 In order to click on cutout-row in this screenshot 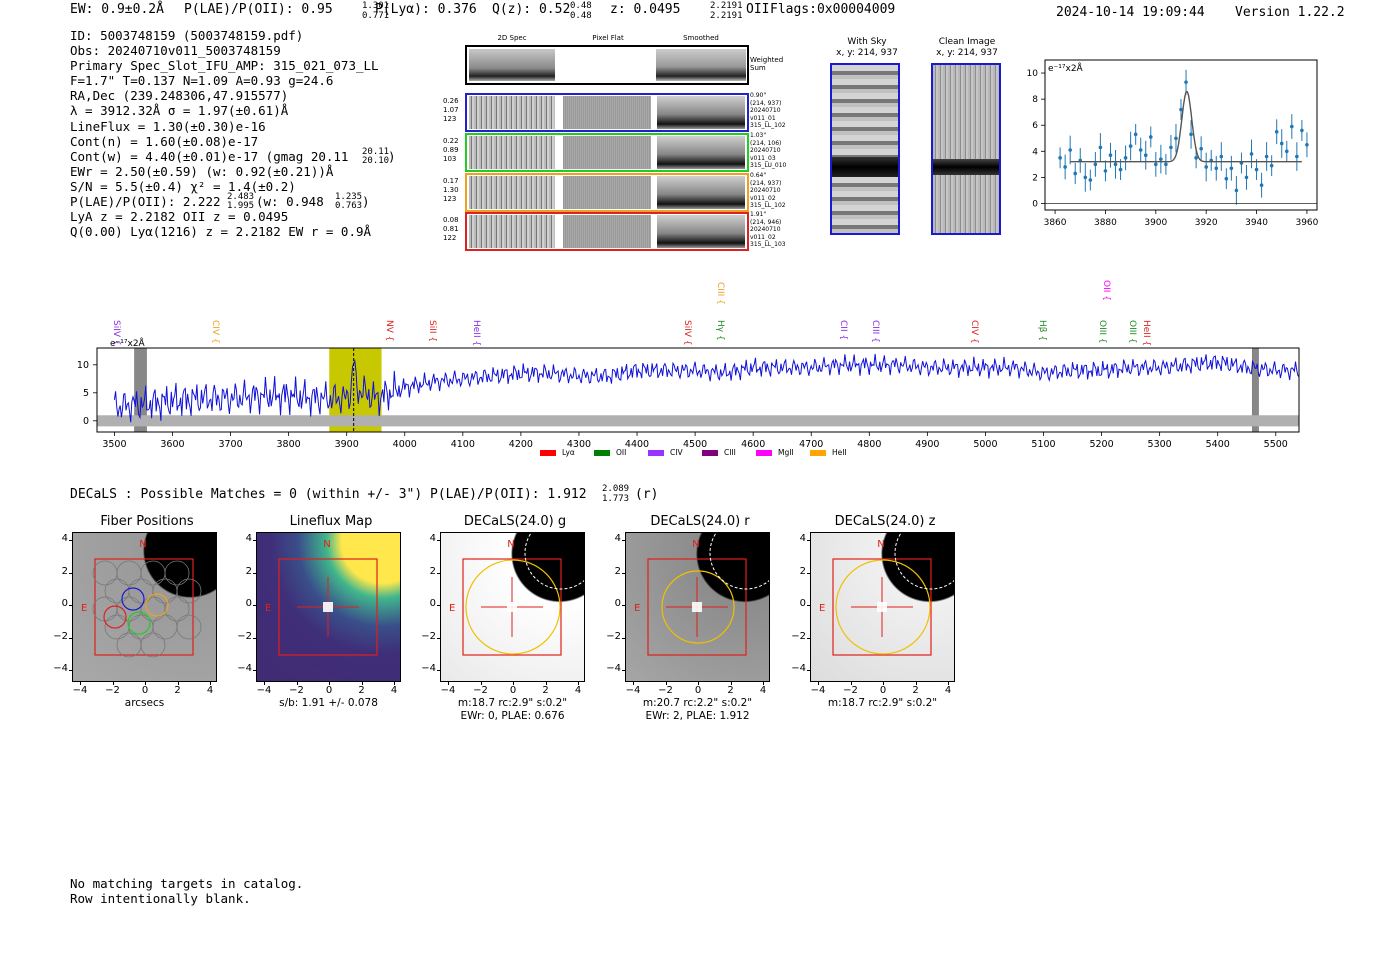, I will do `click(607, 192)`.